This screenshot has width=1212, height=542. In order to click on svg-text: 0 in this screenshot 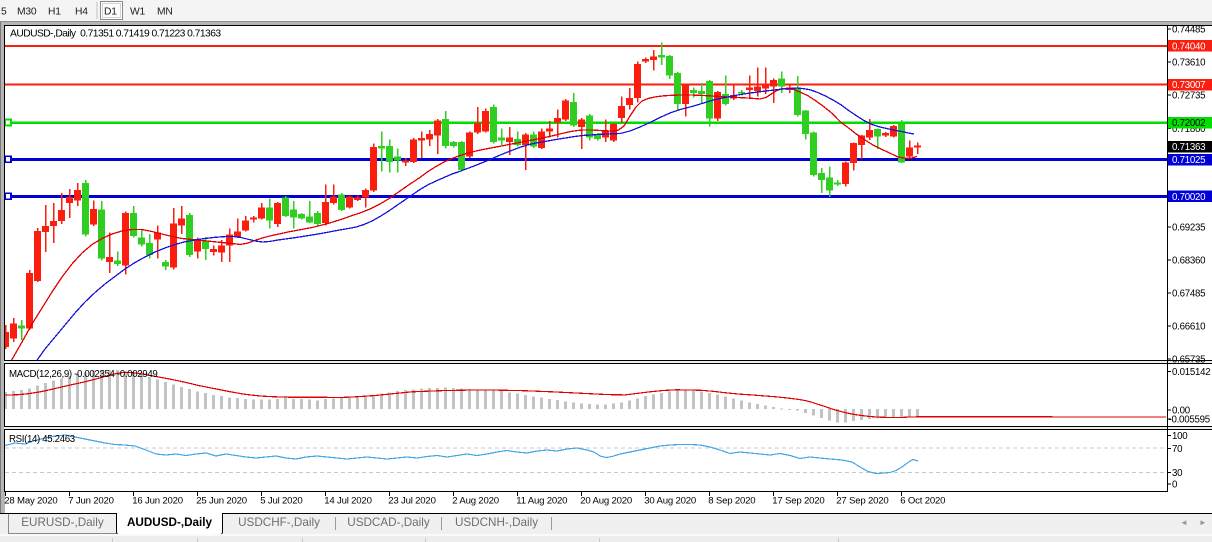, I will do `click(1175, 484)`.